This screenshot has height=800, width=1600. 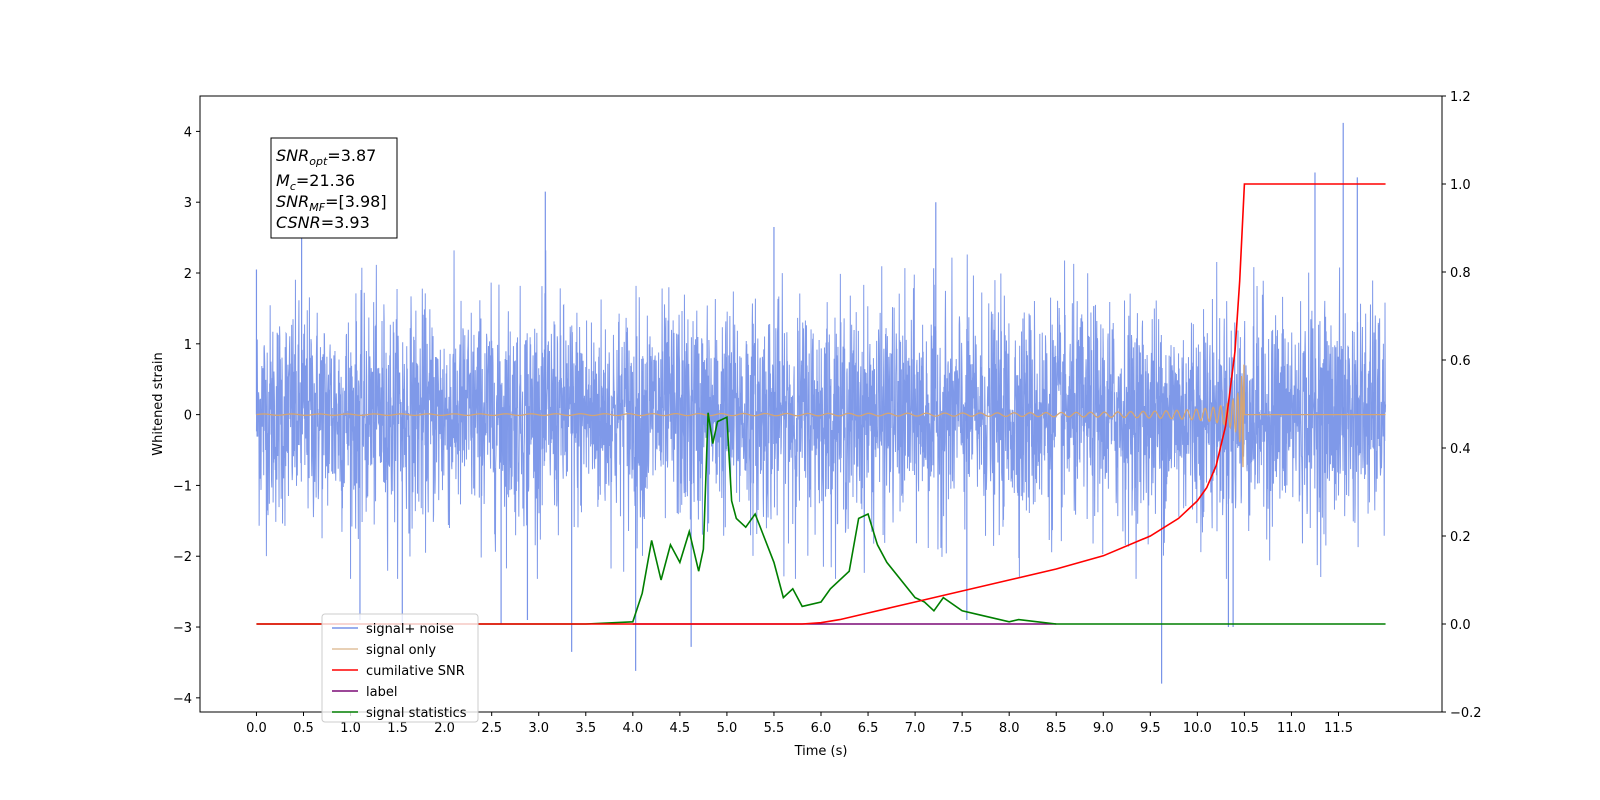 I want to click on x-tick-label: 10.0, so click(x=1197, y=728).